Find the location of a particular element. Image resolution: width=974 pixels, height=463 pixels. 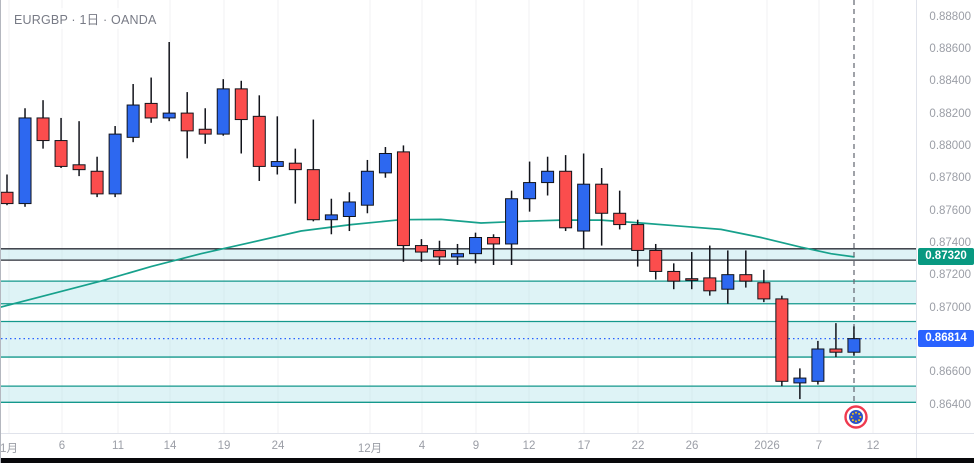

time-axis-label: 7 is located at coordinates (819, 446).